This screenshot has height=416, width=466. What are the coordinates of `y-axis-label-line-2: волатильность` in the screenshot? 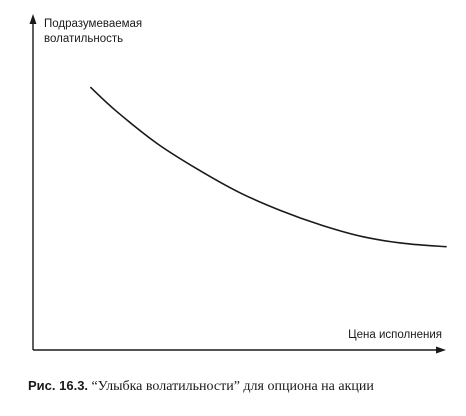 It's located at (83, 39).